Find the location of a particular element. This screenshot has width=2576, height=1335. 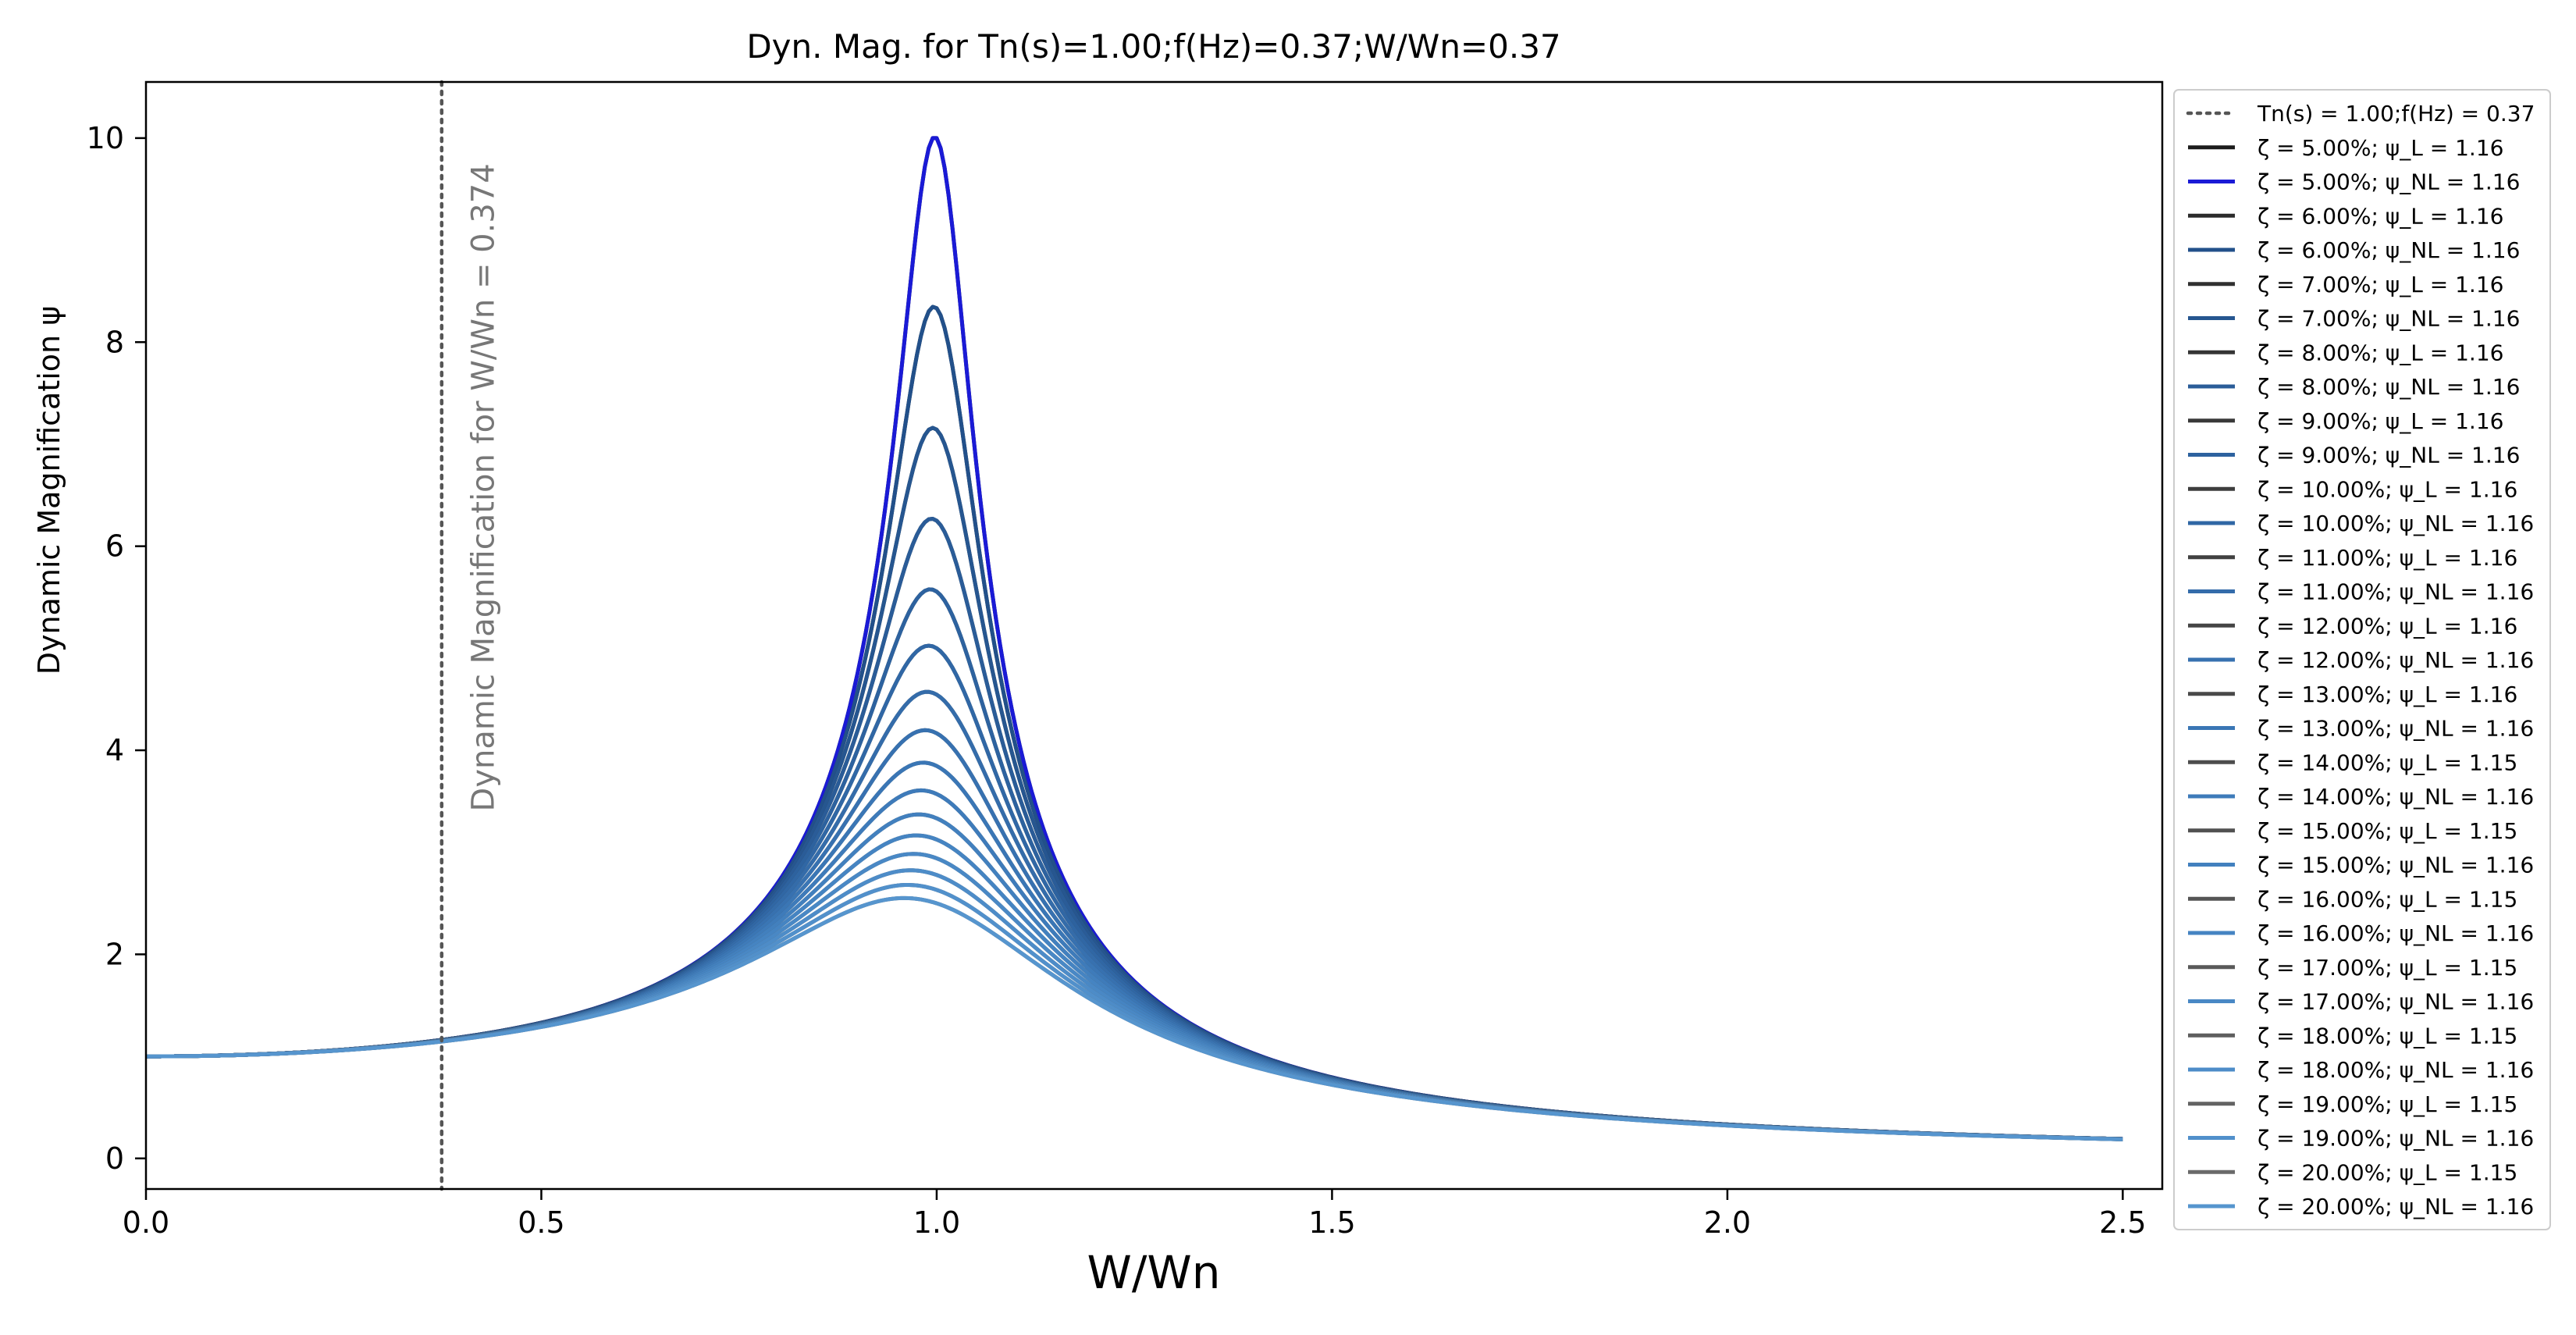

x-tick-label: 2.5 is located at coordinates (2122, 1222).